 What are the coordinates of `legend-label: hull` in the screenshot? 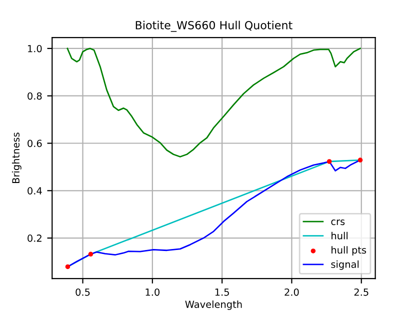 It's located at (340, 236).